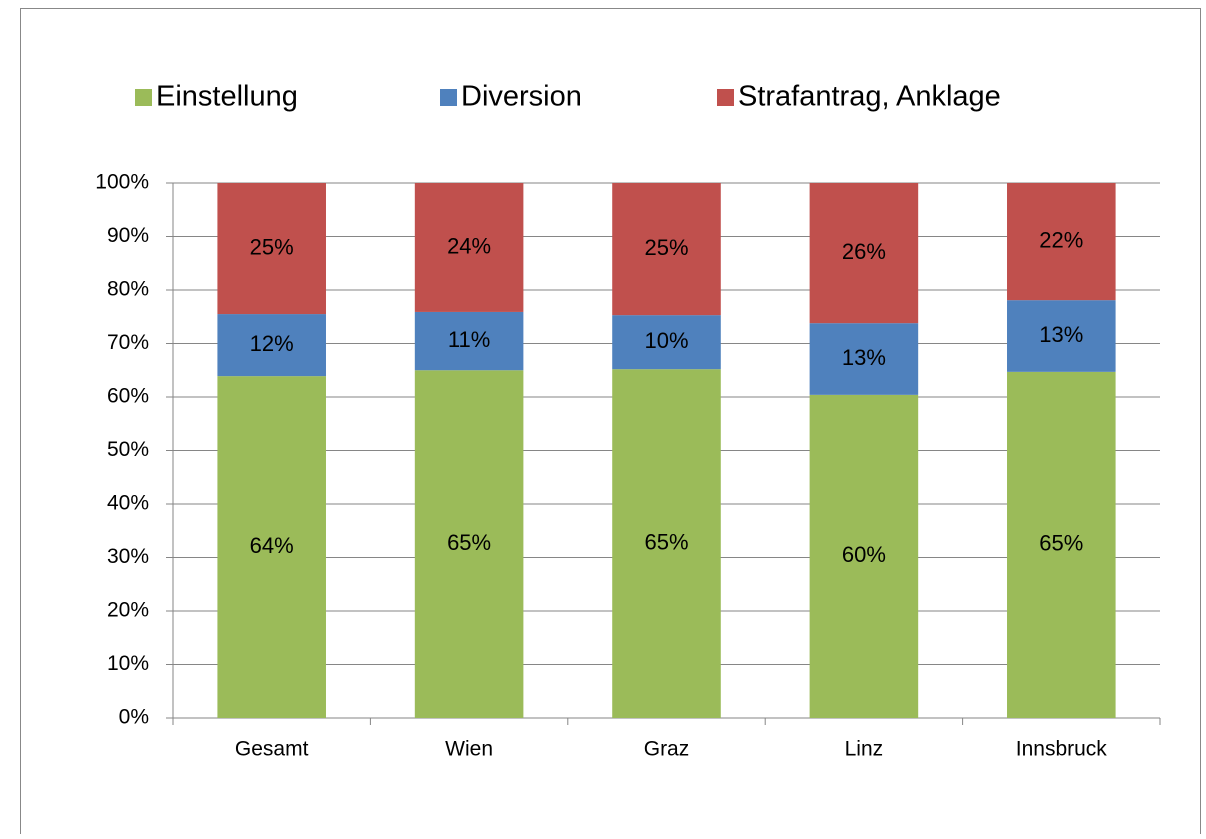  Describe the element at coordinates (128, 449) in the screenshot. I see `y-tick-label: 50%` at that location.